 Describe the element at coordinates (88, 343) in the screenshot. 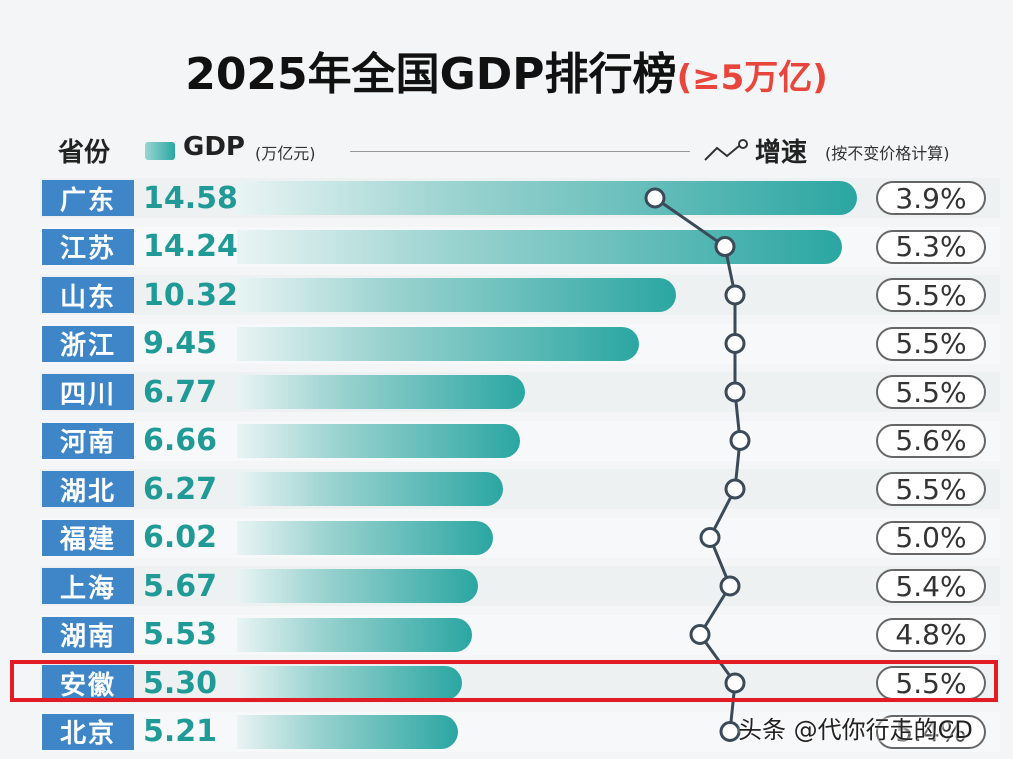

I see `province-label: 浙江` at that location.